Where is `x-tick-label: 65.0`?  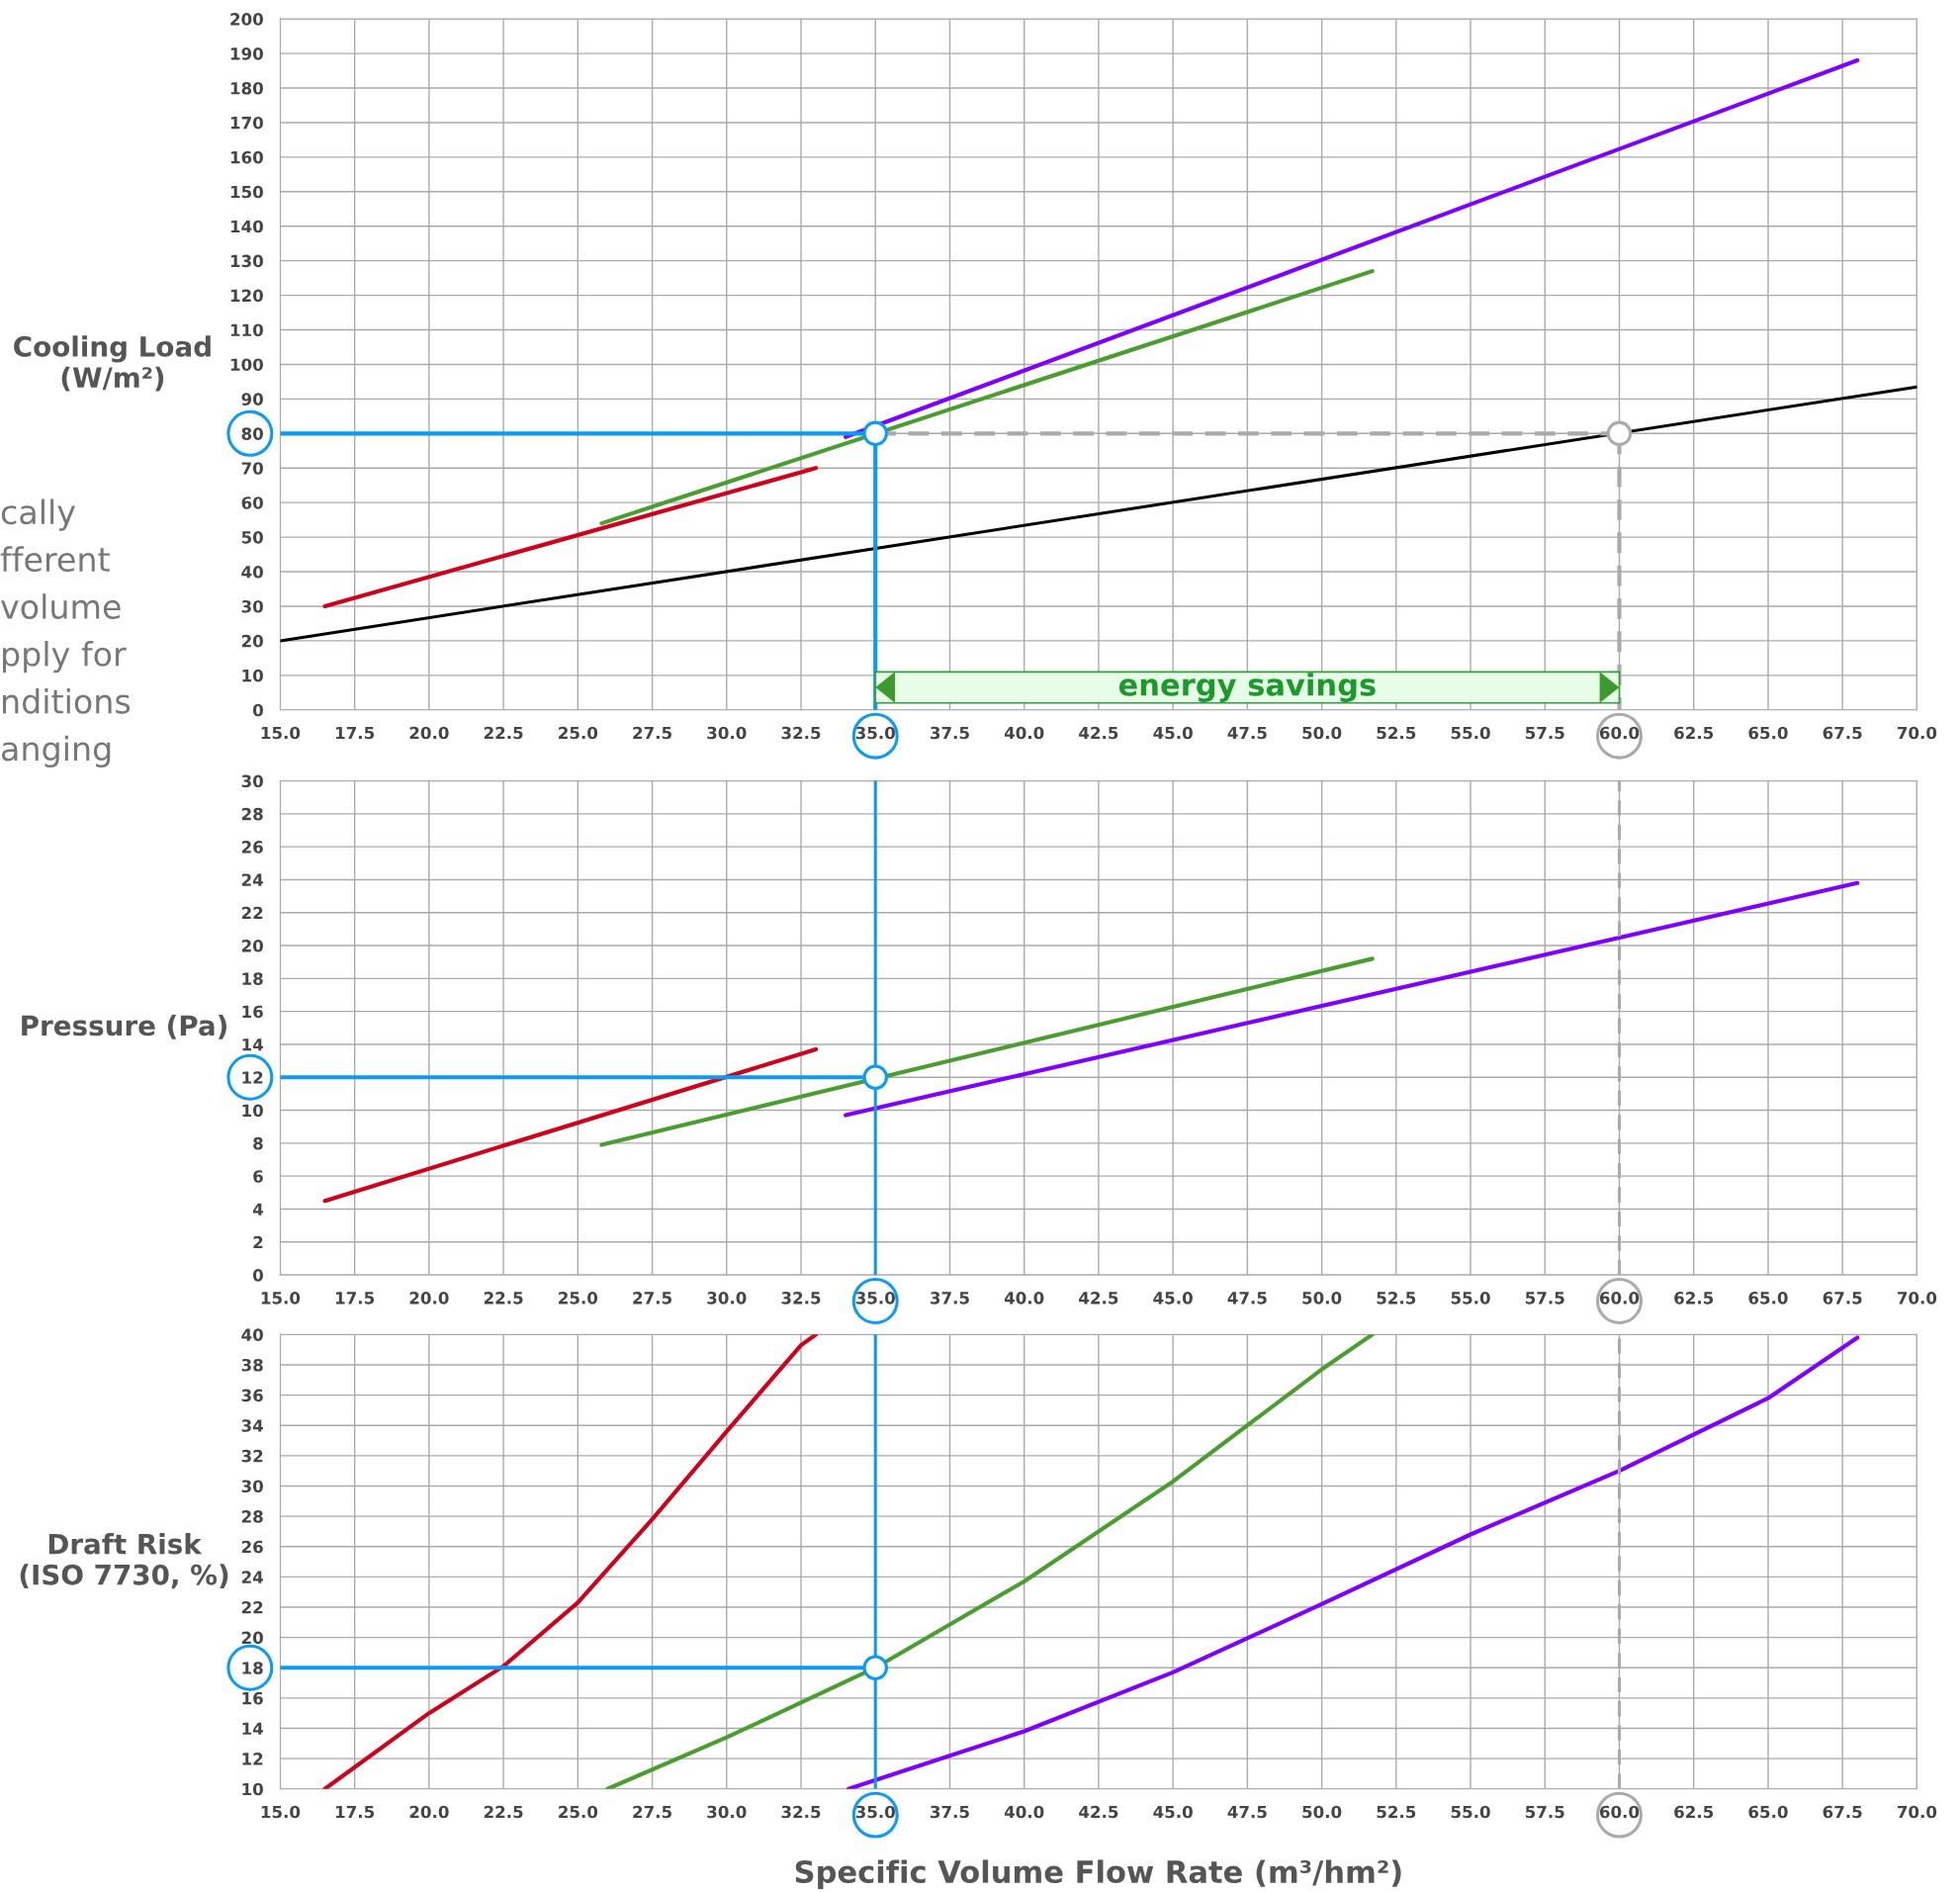
x-tick-label: 65.0 is located at coordinates (1768, 1812).